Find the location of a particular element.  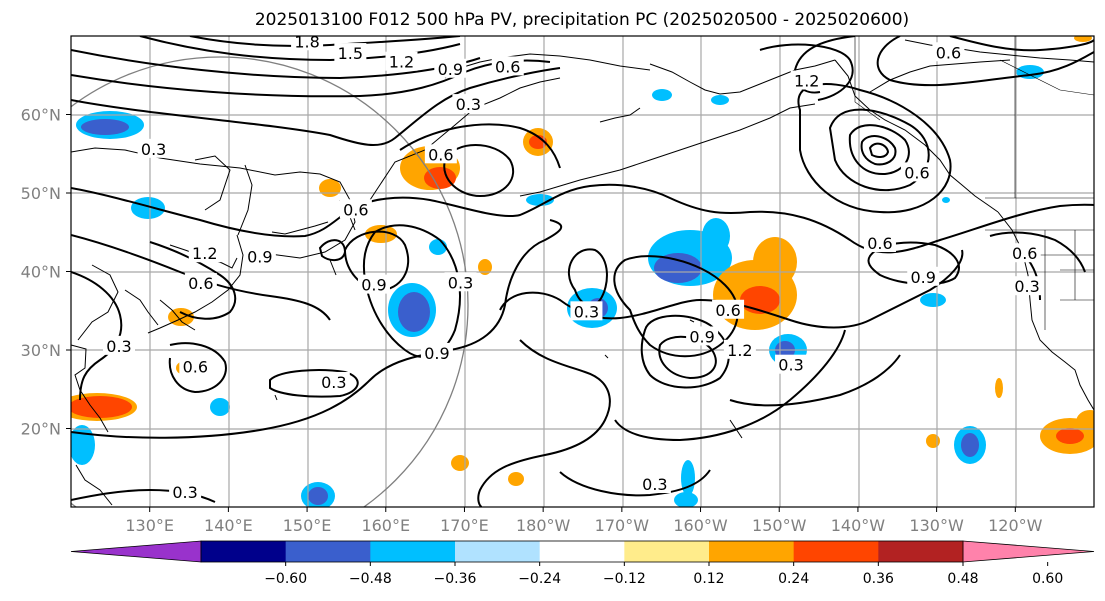

y-tick-label: 30°N is located at coordinates (41, 350).